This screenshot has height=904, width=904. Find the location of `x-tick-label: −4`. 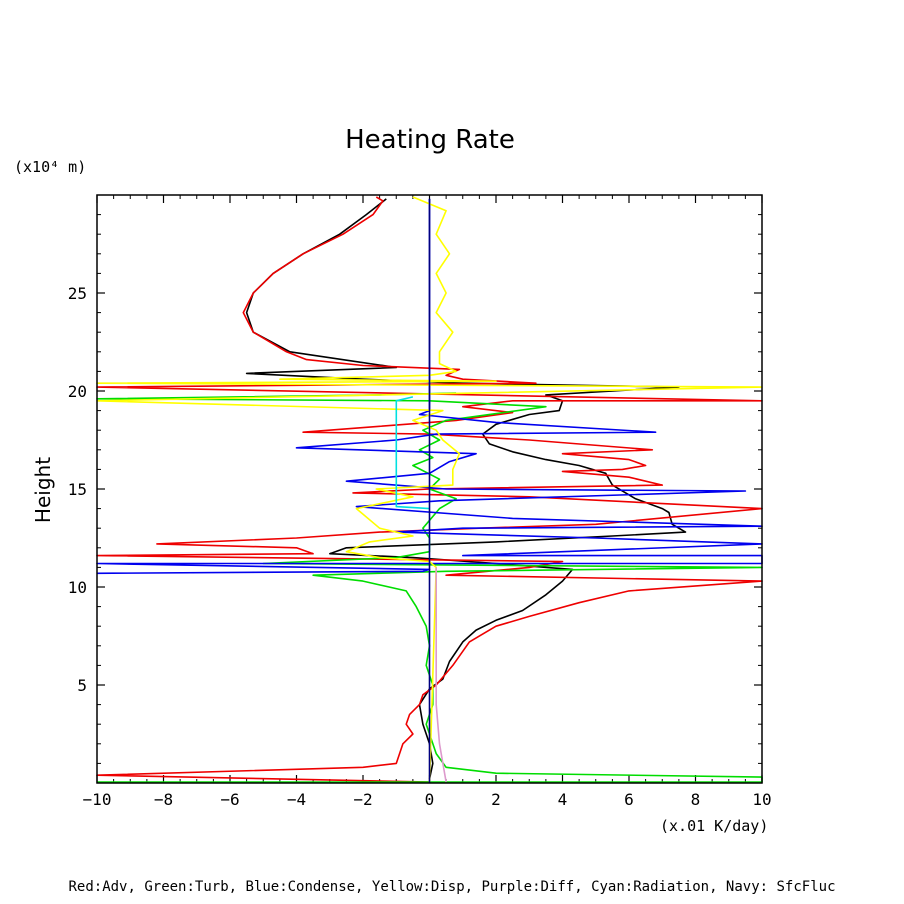

x-tick-label: −4 is located at coordinates (296, 799).